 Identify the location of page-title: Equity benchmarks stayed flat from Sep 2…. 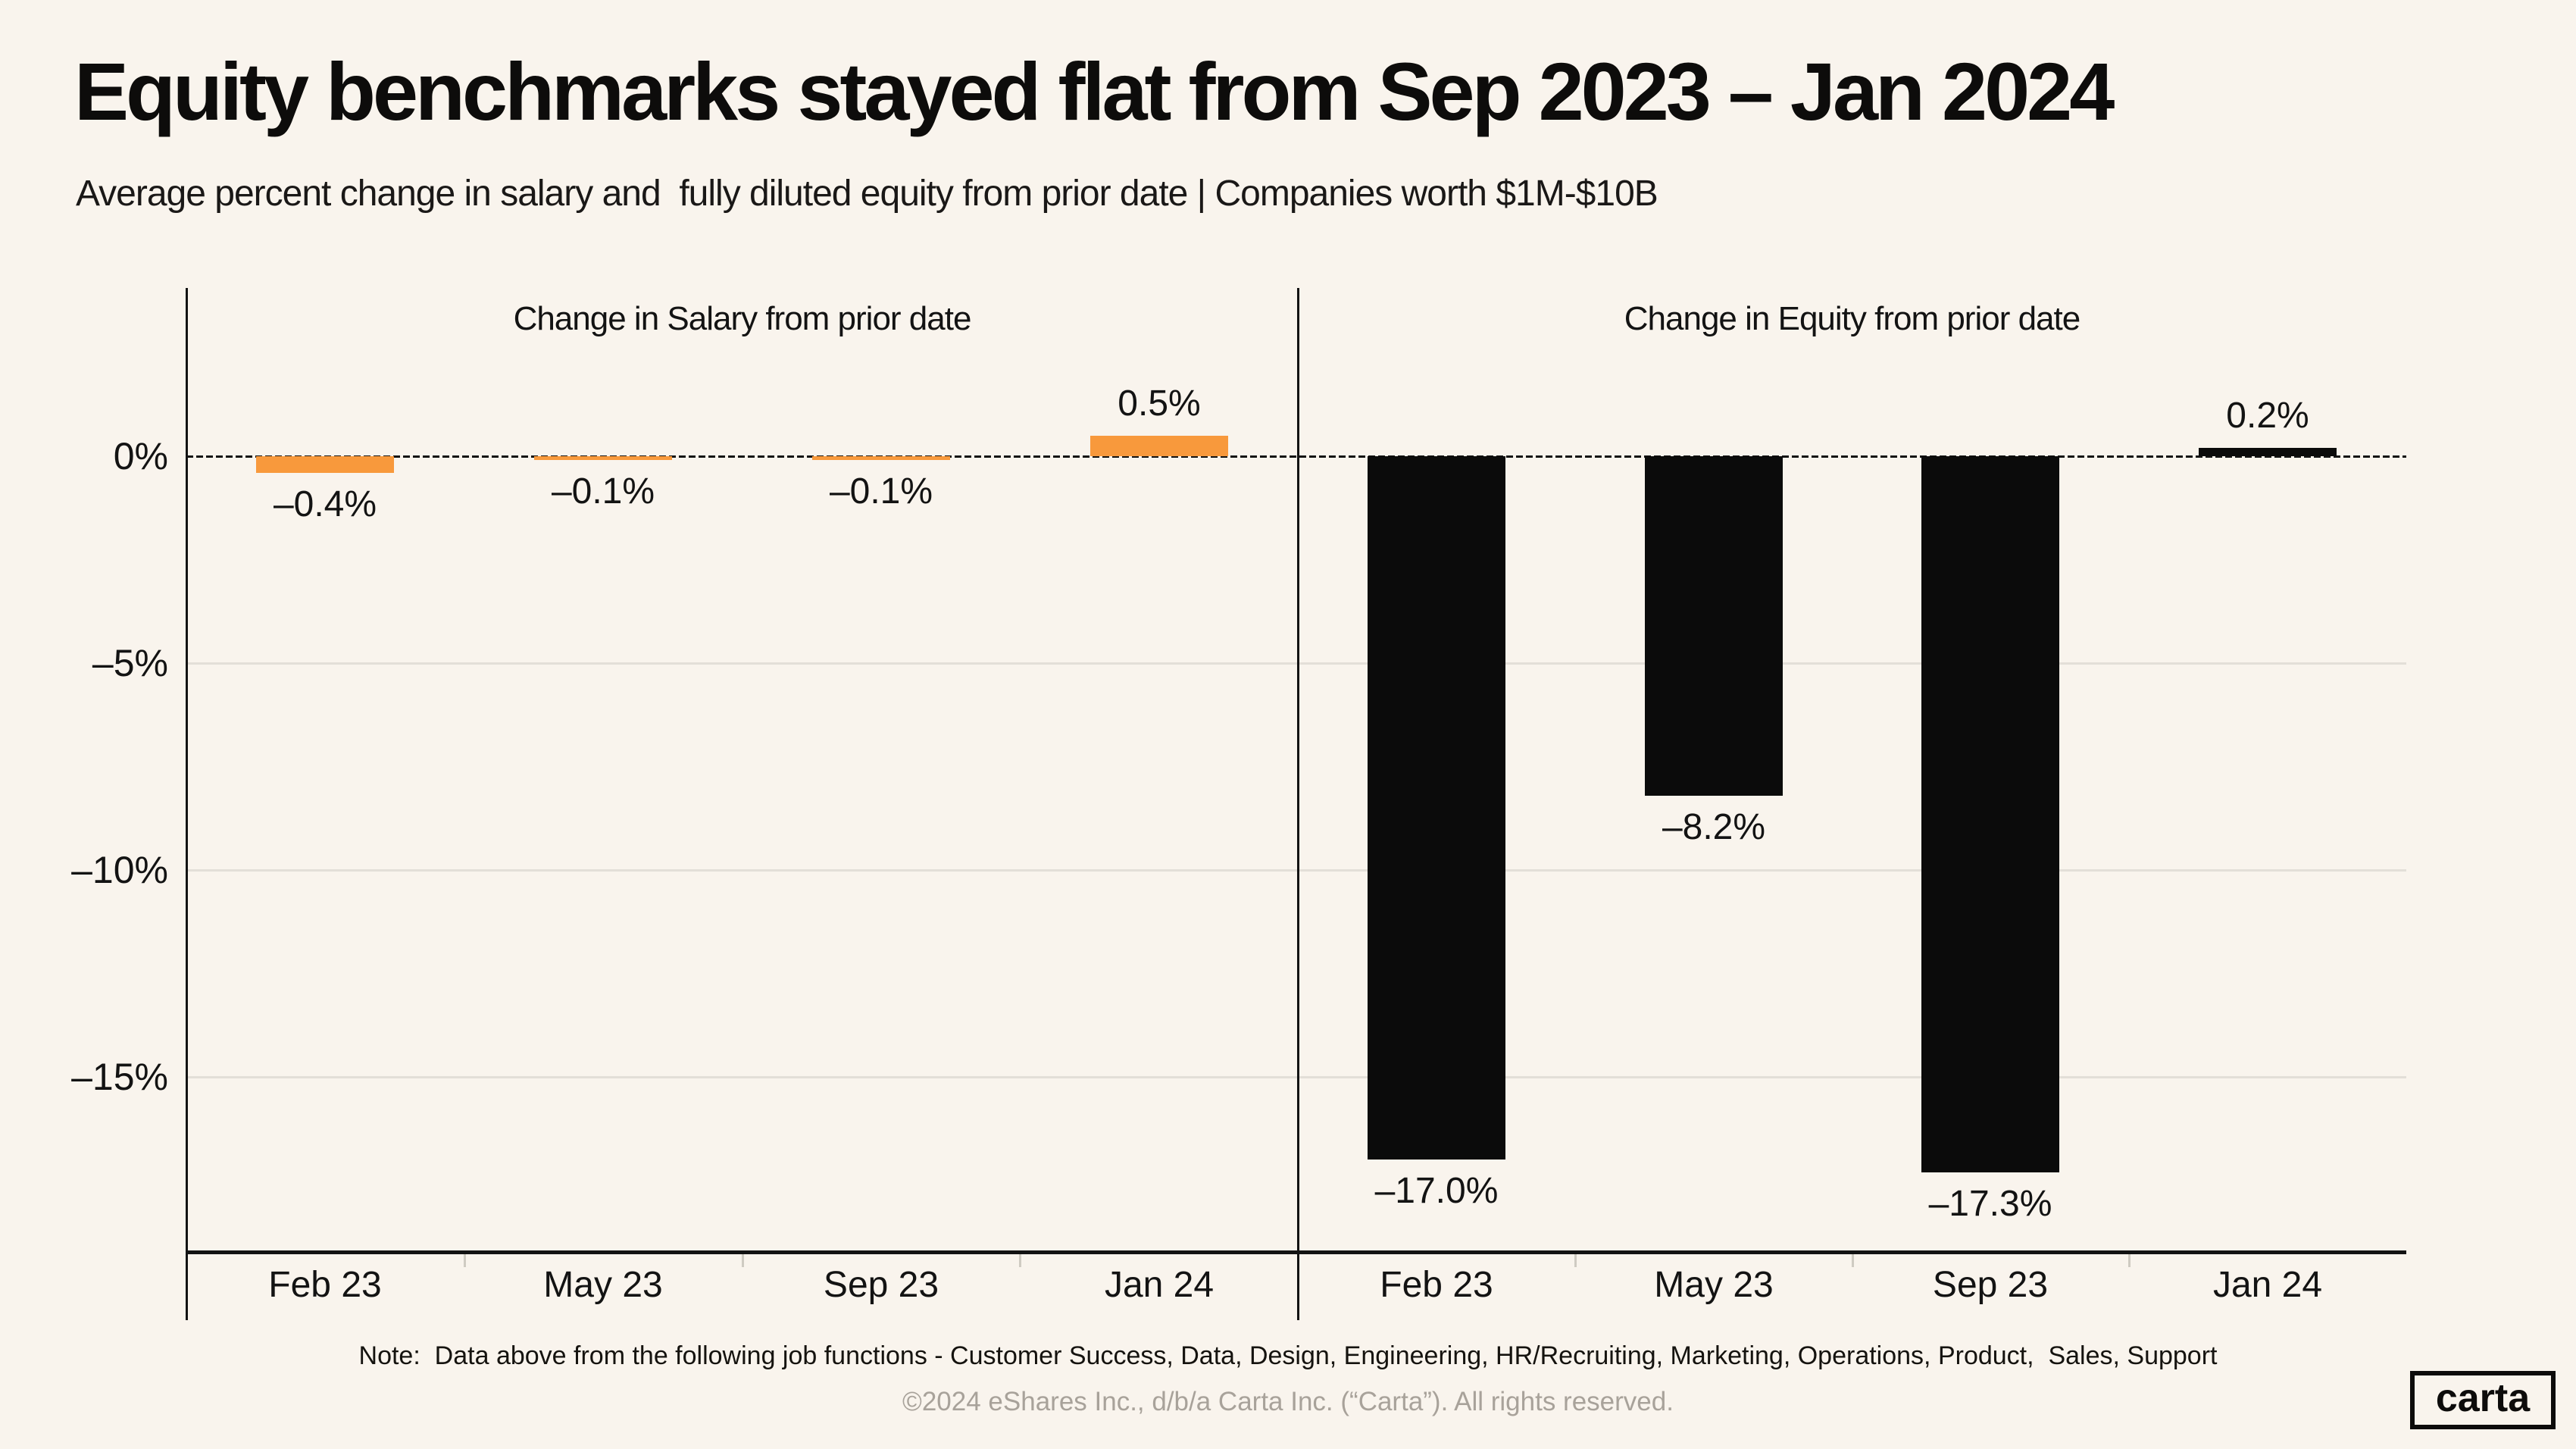
(1094, 91).